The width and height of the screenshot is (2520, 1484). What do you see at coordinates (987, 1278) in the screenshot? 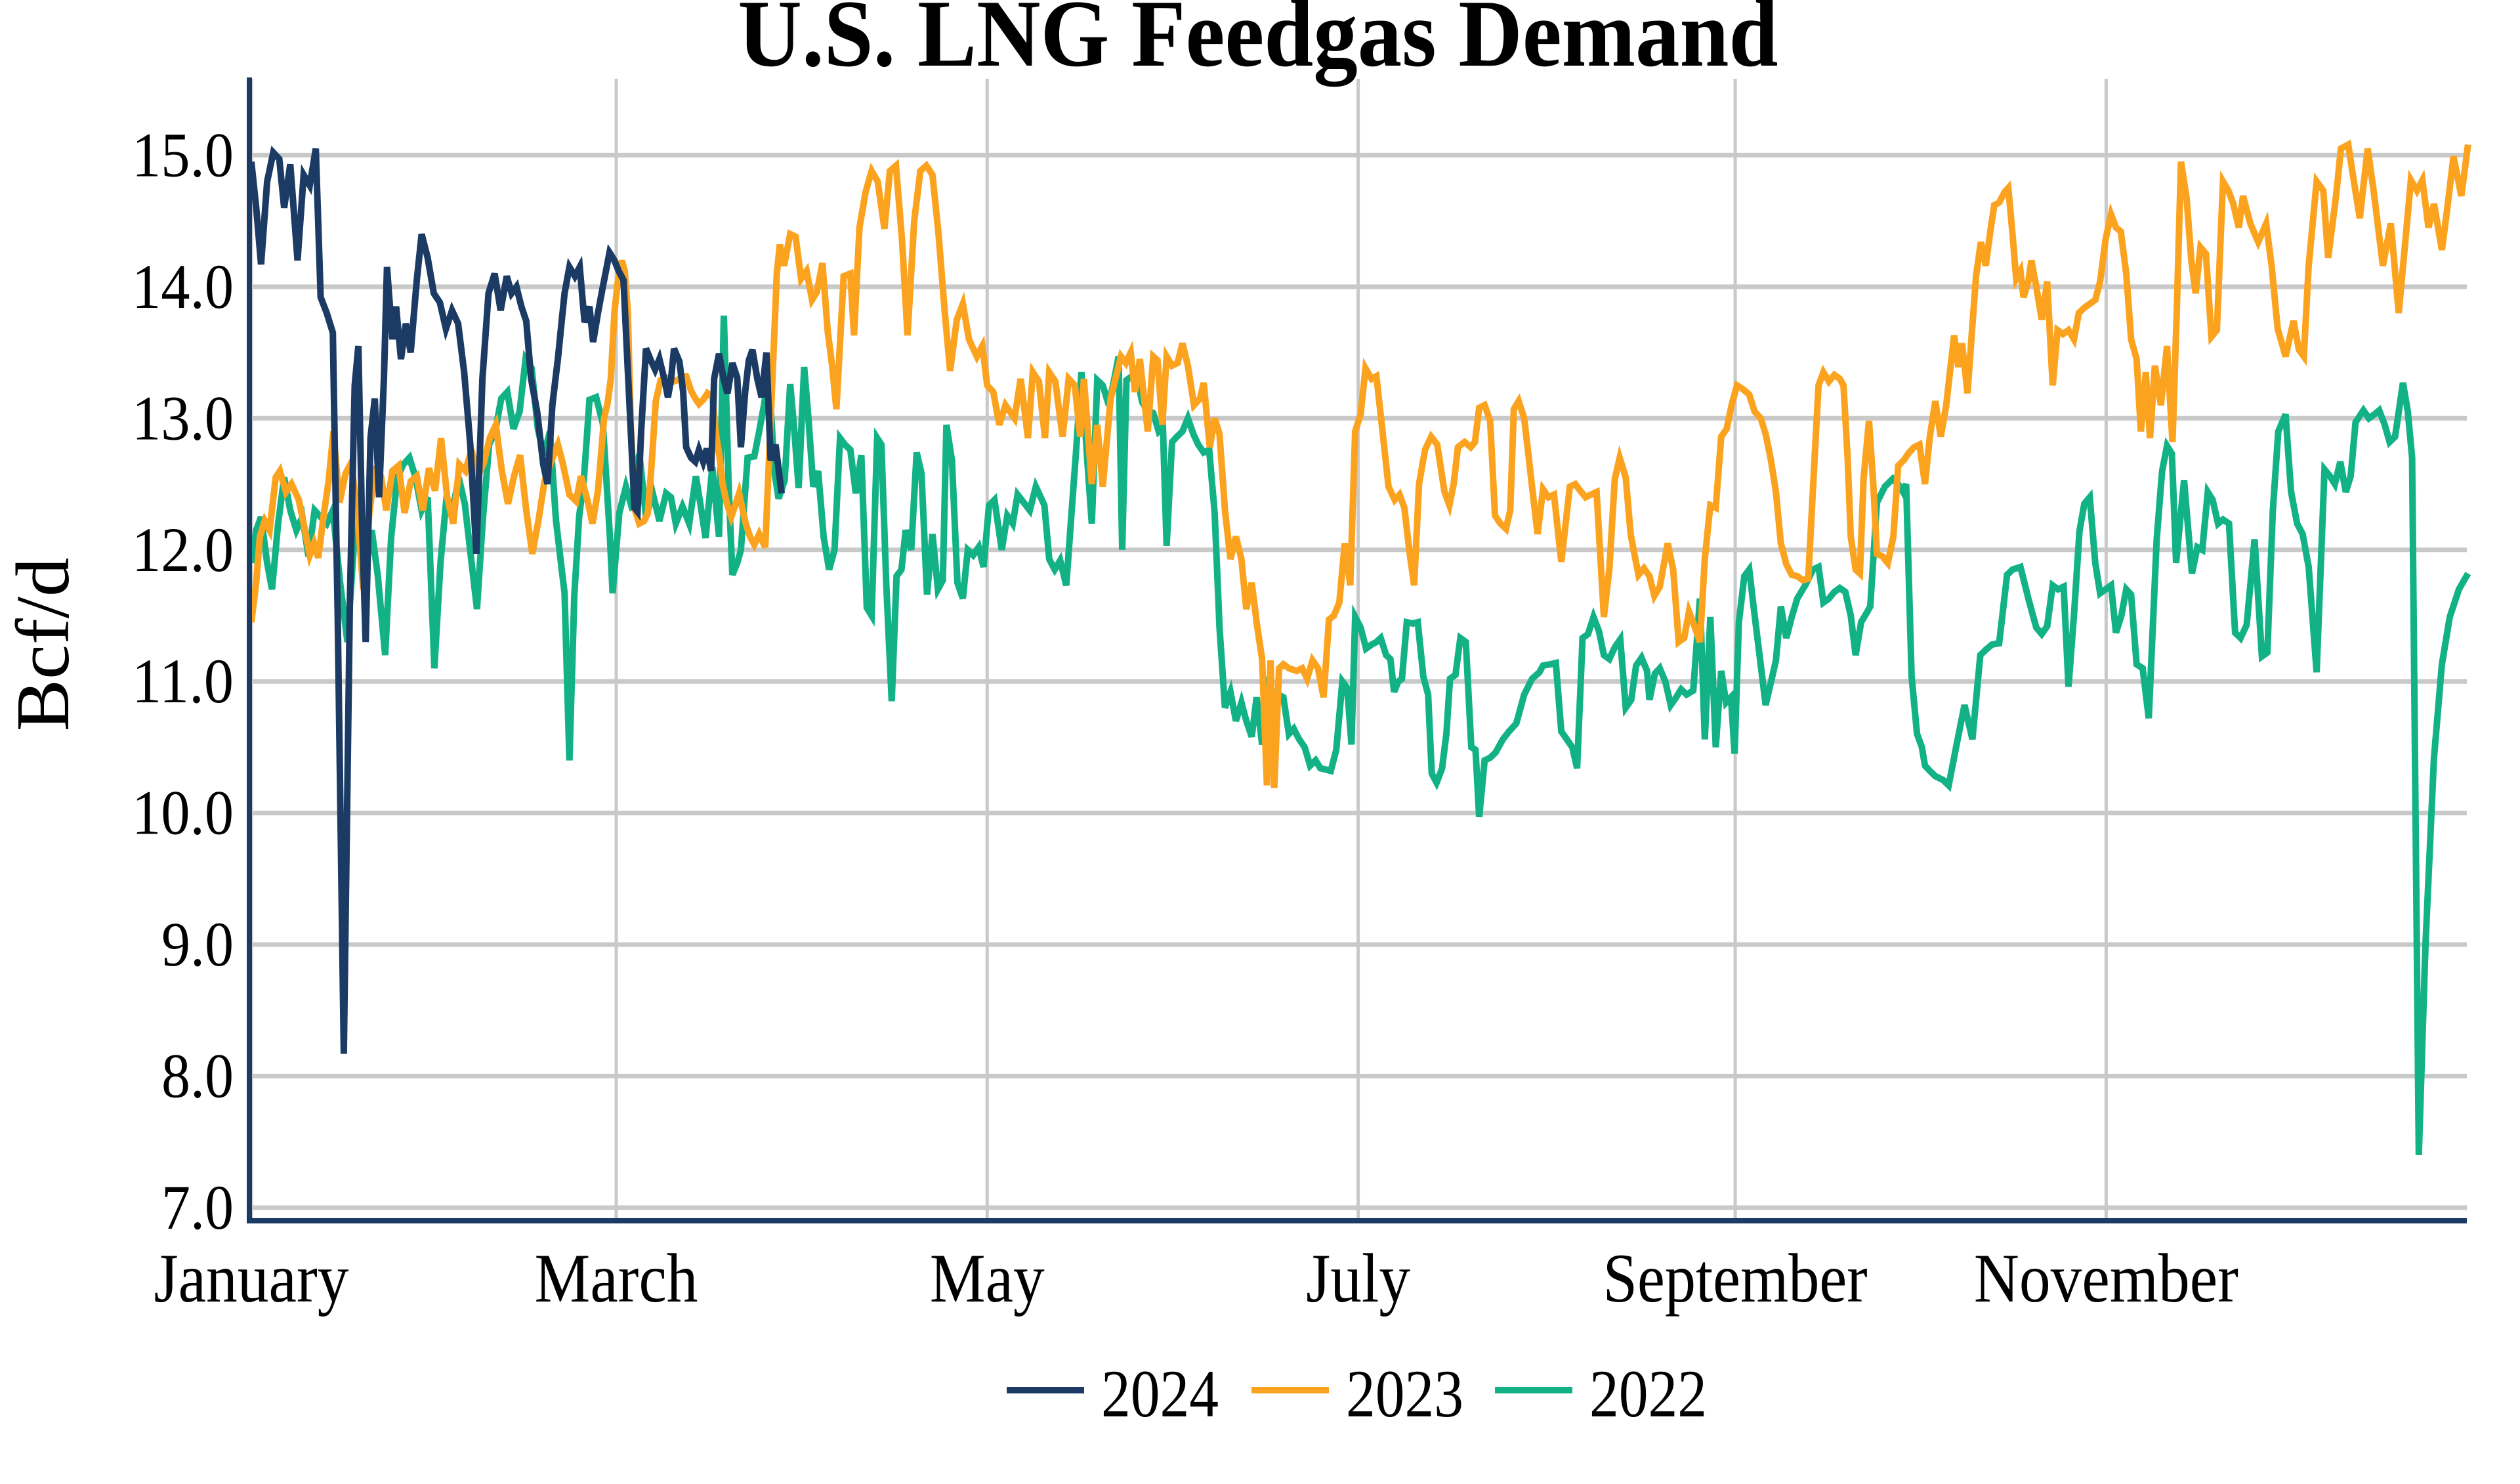
I see `svg-text: May` at bounding box center [987, 1278].